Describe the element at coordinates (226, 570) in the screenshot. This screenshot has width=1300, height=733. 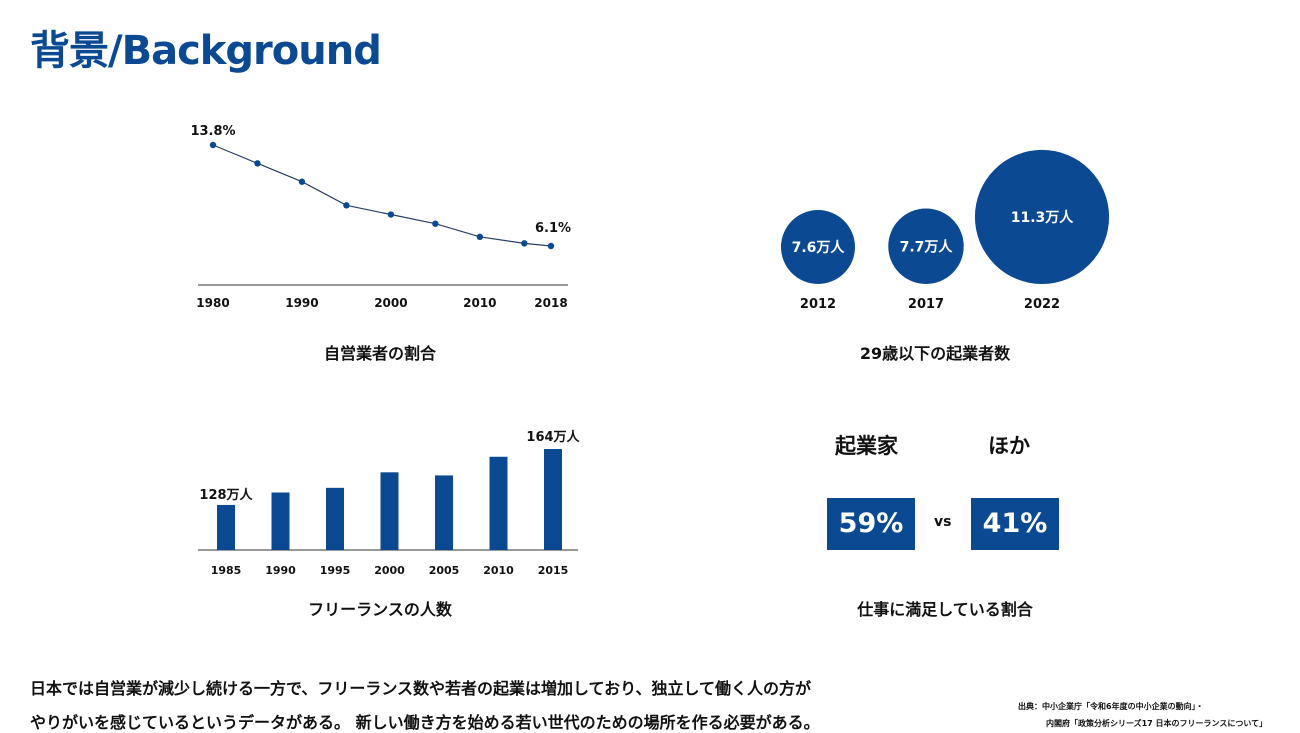
I see `x-tick-label: 1985` at that location.